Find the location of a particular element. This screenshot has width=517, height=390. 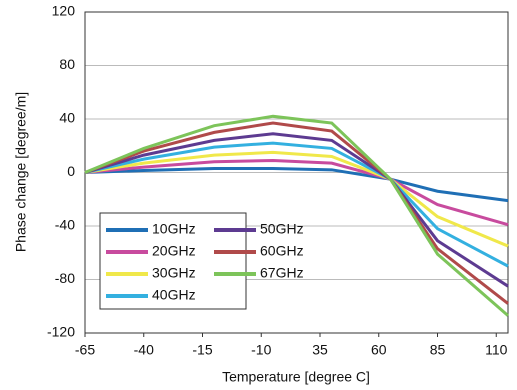

legend-label: 10GHz is located at coordinates (174, 229).